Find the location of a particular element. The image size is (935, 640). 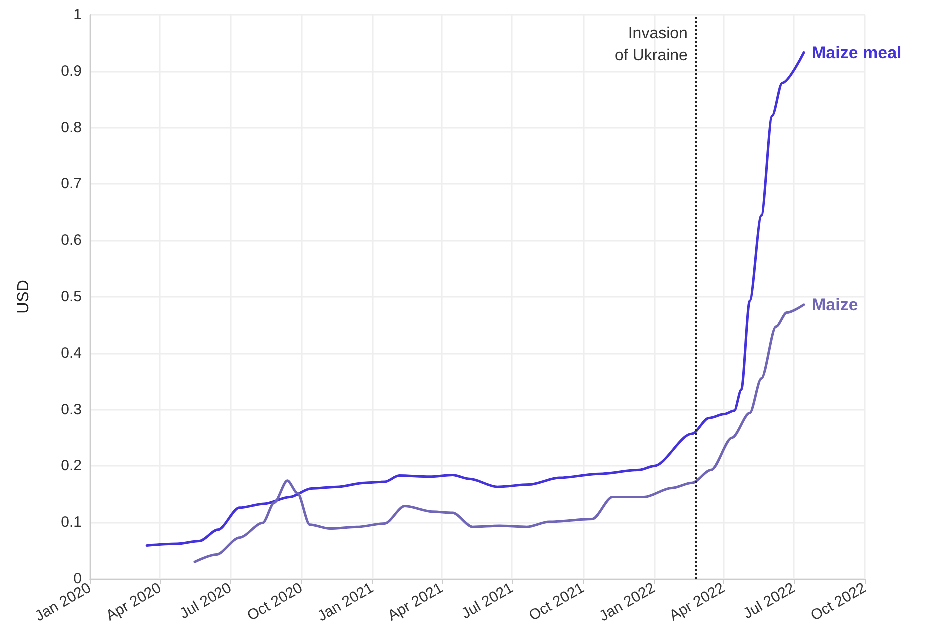

series-label: Maize is located at coordinates (835, 304).